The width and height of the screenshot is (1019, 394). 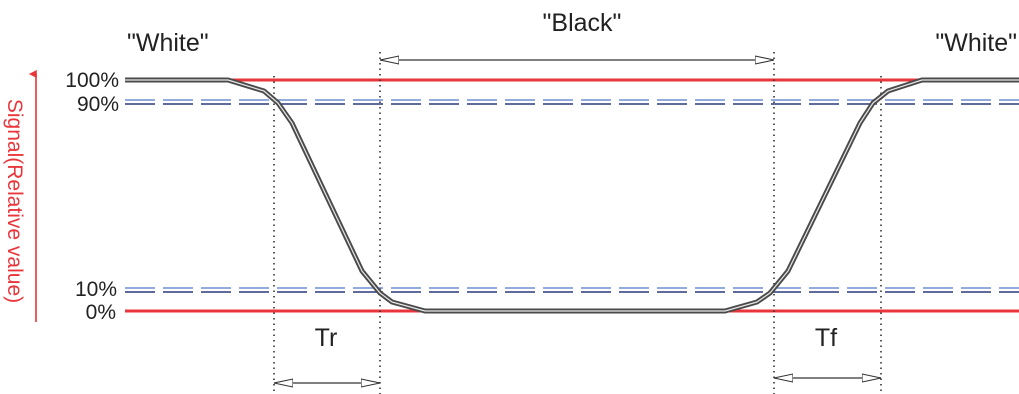 What do you see at coordinates (98, 104) in the screenshot?
I see `level-label-90: 90%` at bounding box center [98, 104].